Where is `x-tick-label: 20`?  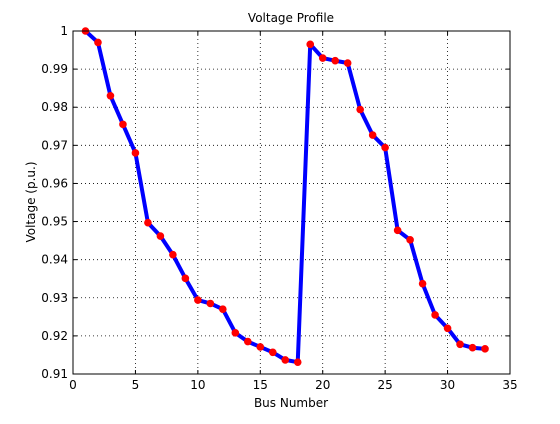 x-tick-label: 20 is located at coordinates (322, 385).